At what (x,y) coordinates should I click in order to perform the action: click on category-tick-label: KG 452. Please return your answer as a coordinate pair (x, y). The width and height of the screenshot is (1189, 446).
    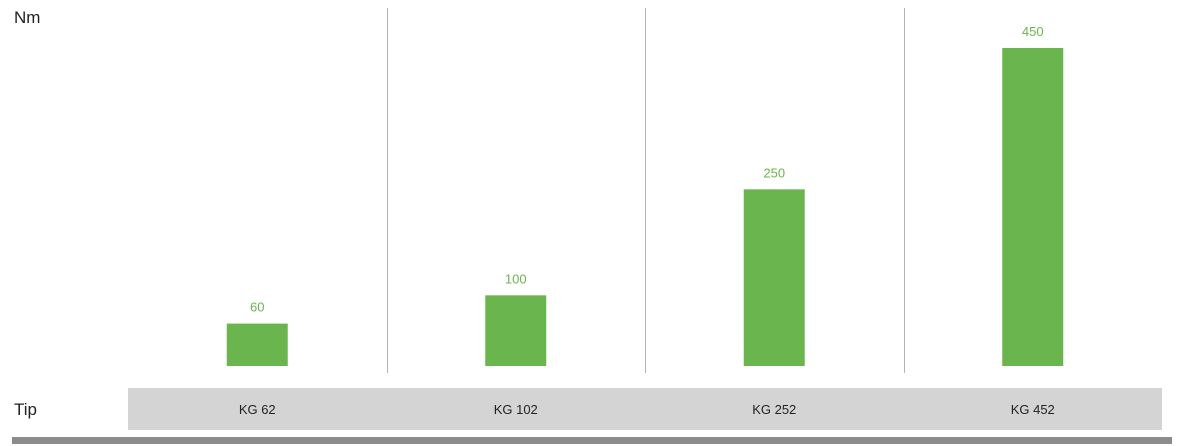
    Looking at the image, I should click on (1033, 409).